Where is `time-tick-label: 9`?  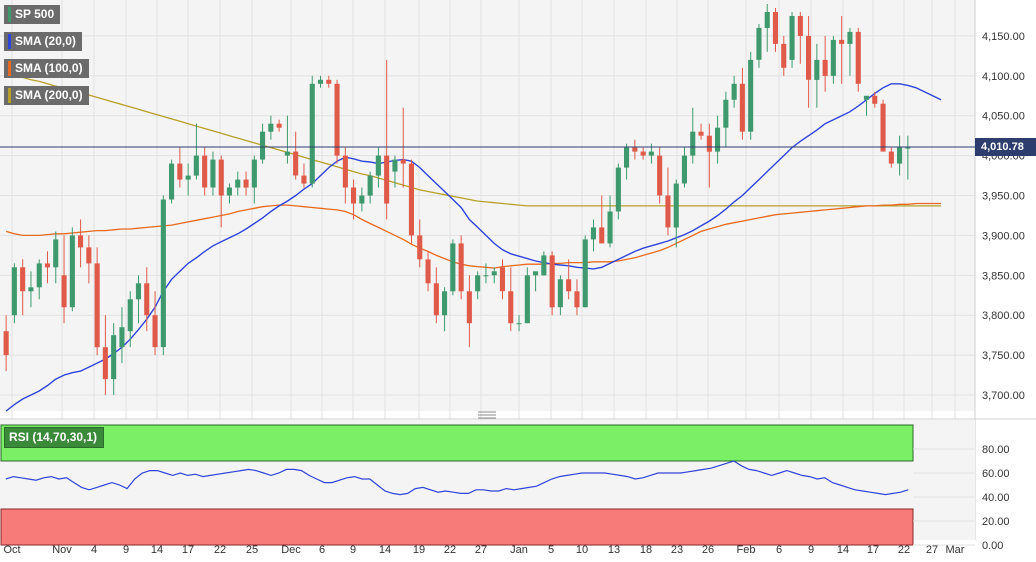 time-tick-label: 9 is located at coordinates (811, 550).